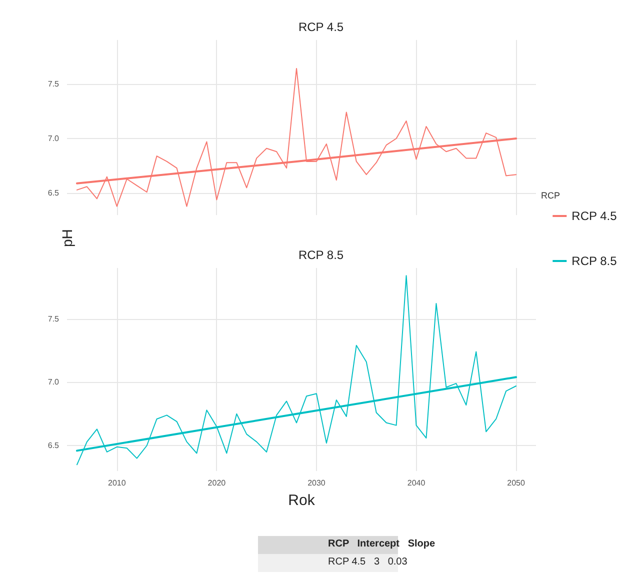 The width and height of the screenshot is (626, 574). I want to click on legend-title: RCP, so click(550, 195).